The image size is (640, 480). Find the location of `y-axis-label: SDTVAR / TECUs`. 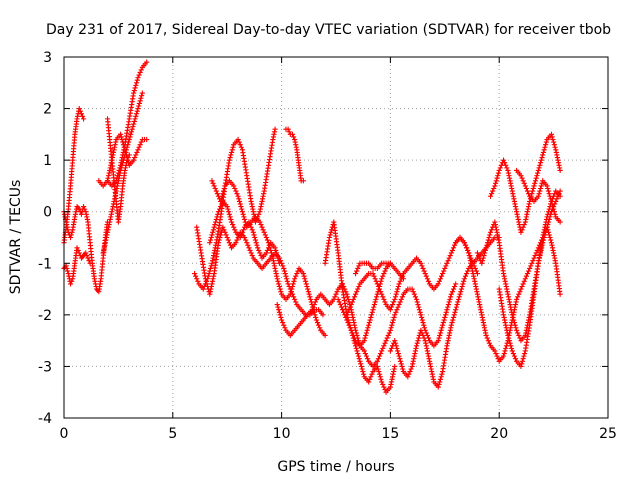

y-axis-label: SDTVAR / TECUs is located at coordinates (16, 237).